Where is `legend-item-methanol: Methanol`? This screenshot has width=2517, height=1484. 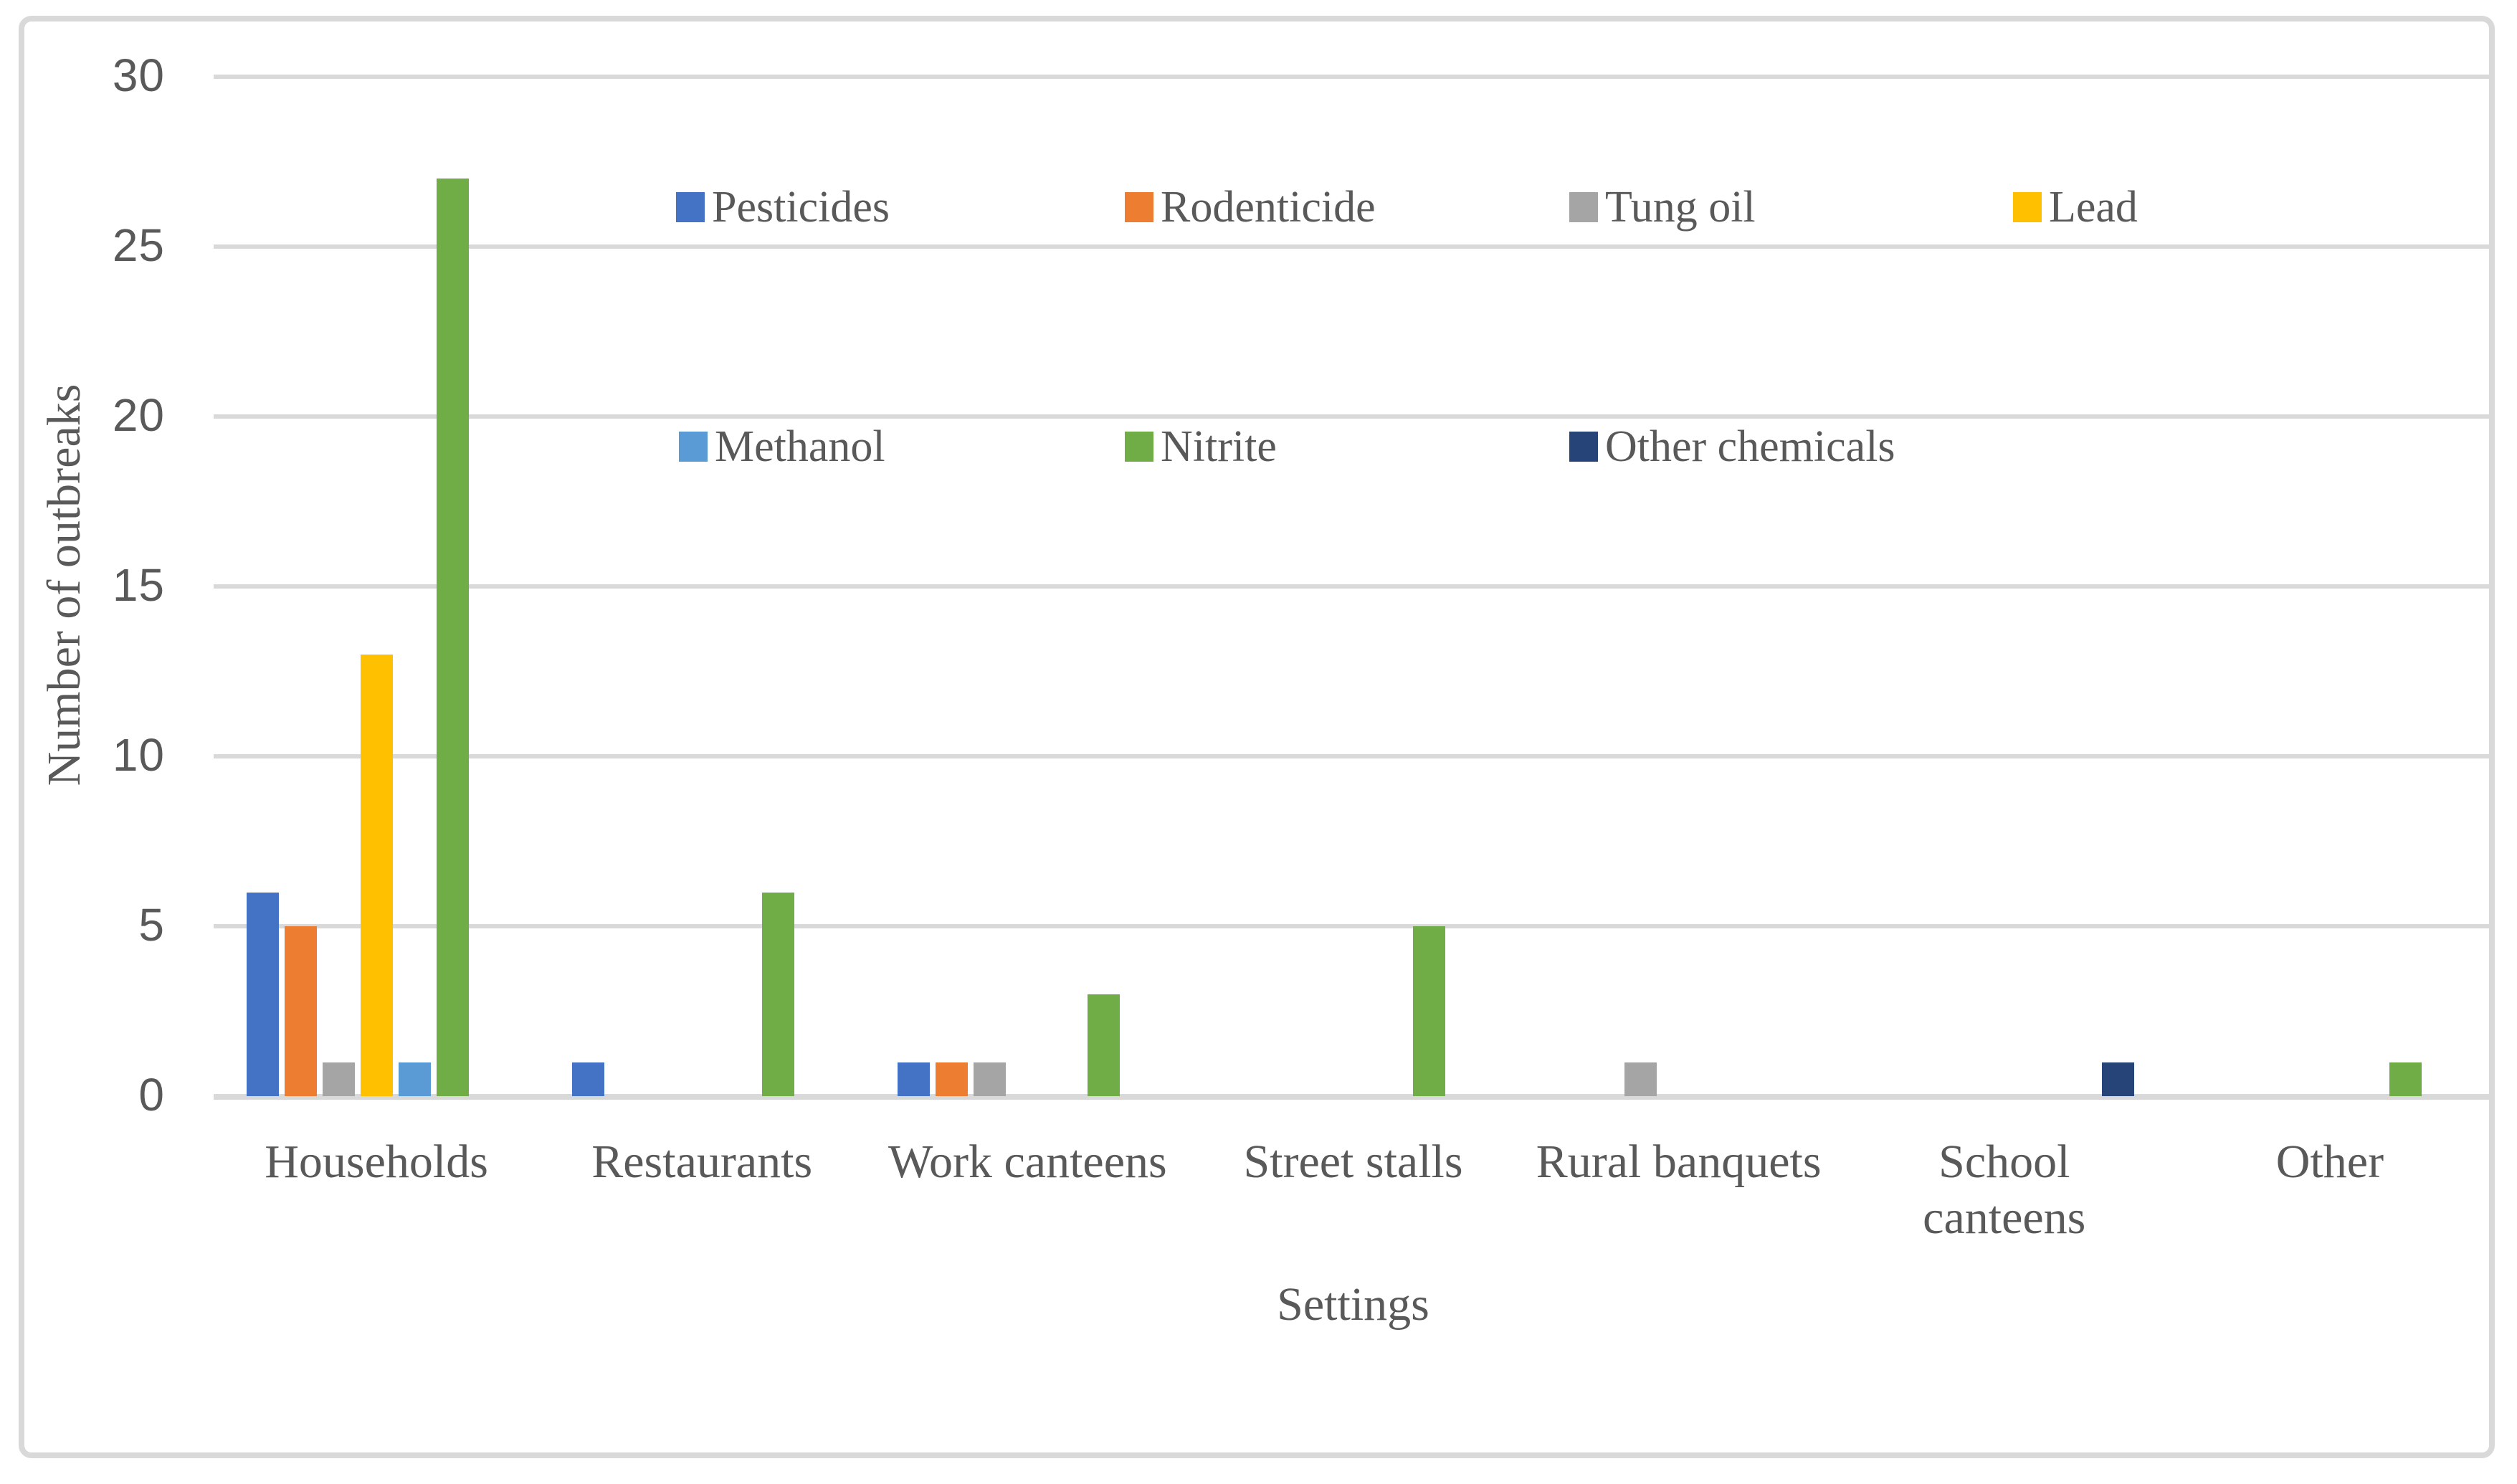 legend-item-methanol: Methanol is located at coordinates (782, 447).